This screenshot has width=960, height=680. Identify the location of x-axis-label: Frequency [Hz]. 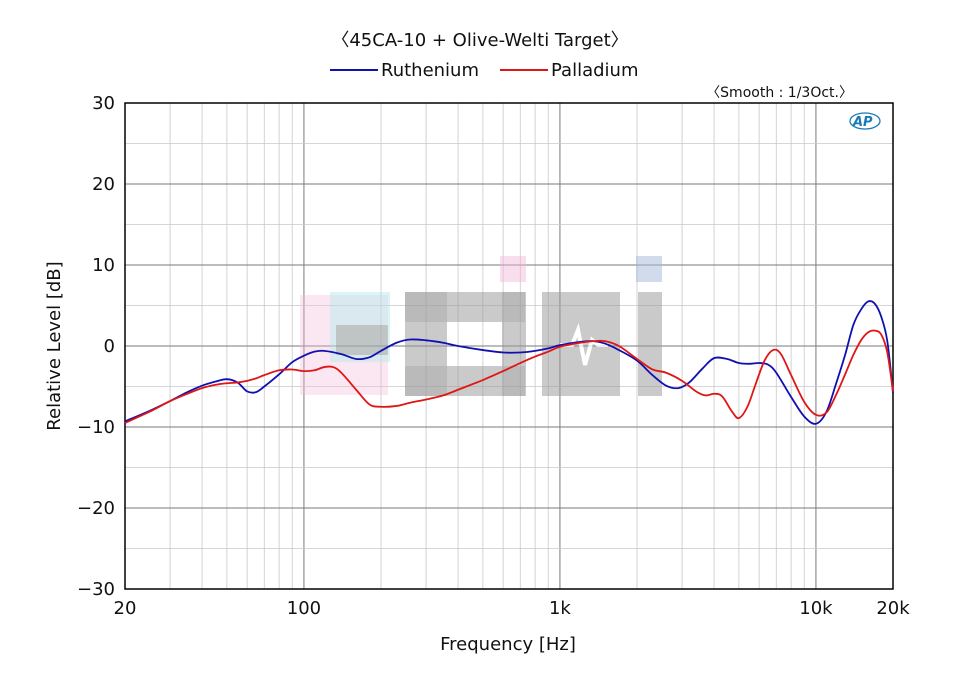
(508, 644).